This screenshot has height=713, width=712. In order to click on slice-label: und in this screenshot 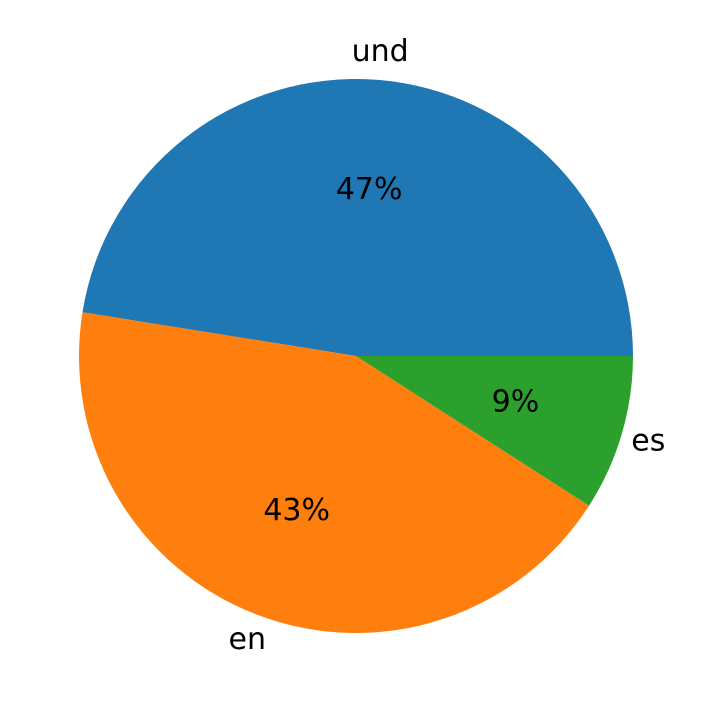, I will do `click(380, 51)`.